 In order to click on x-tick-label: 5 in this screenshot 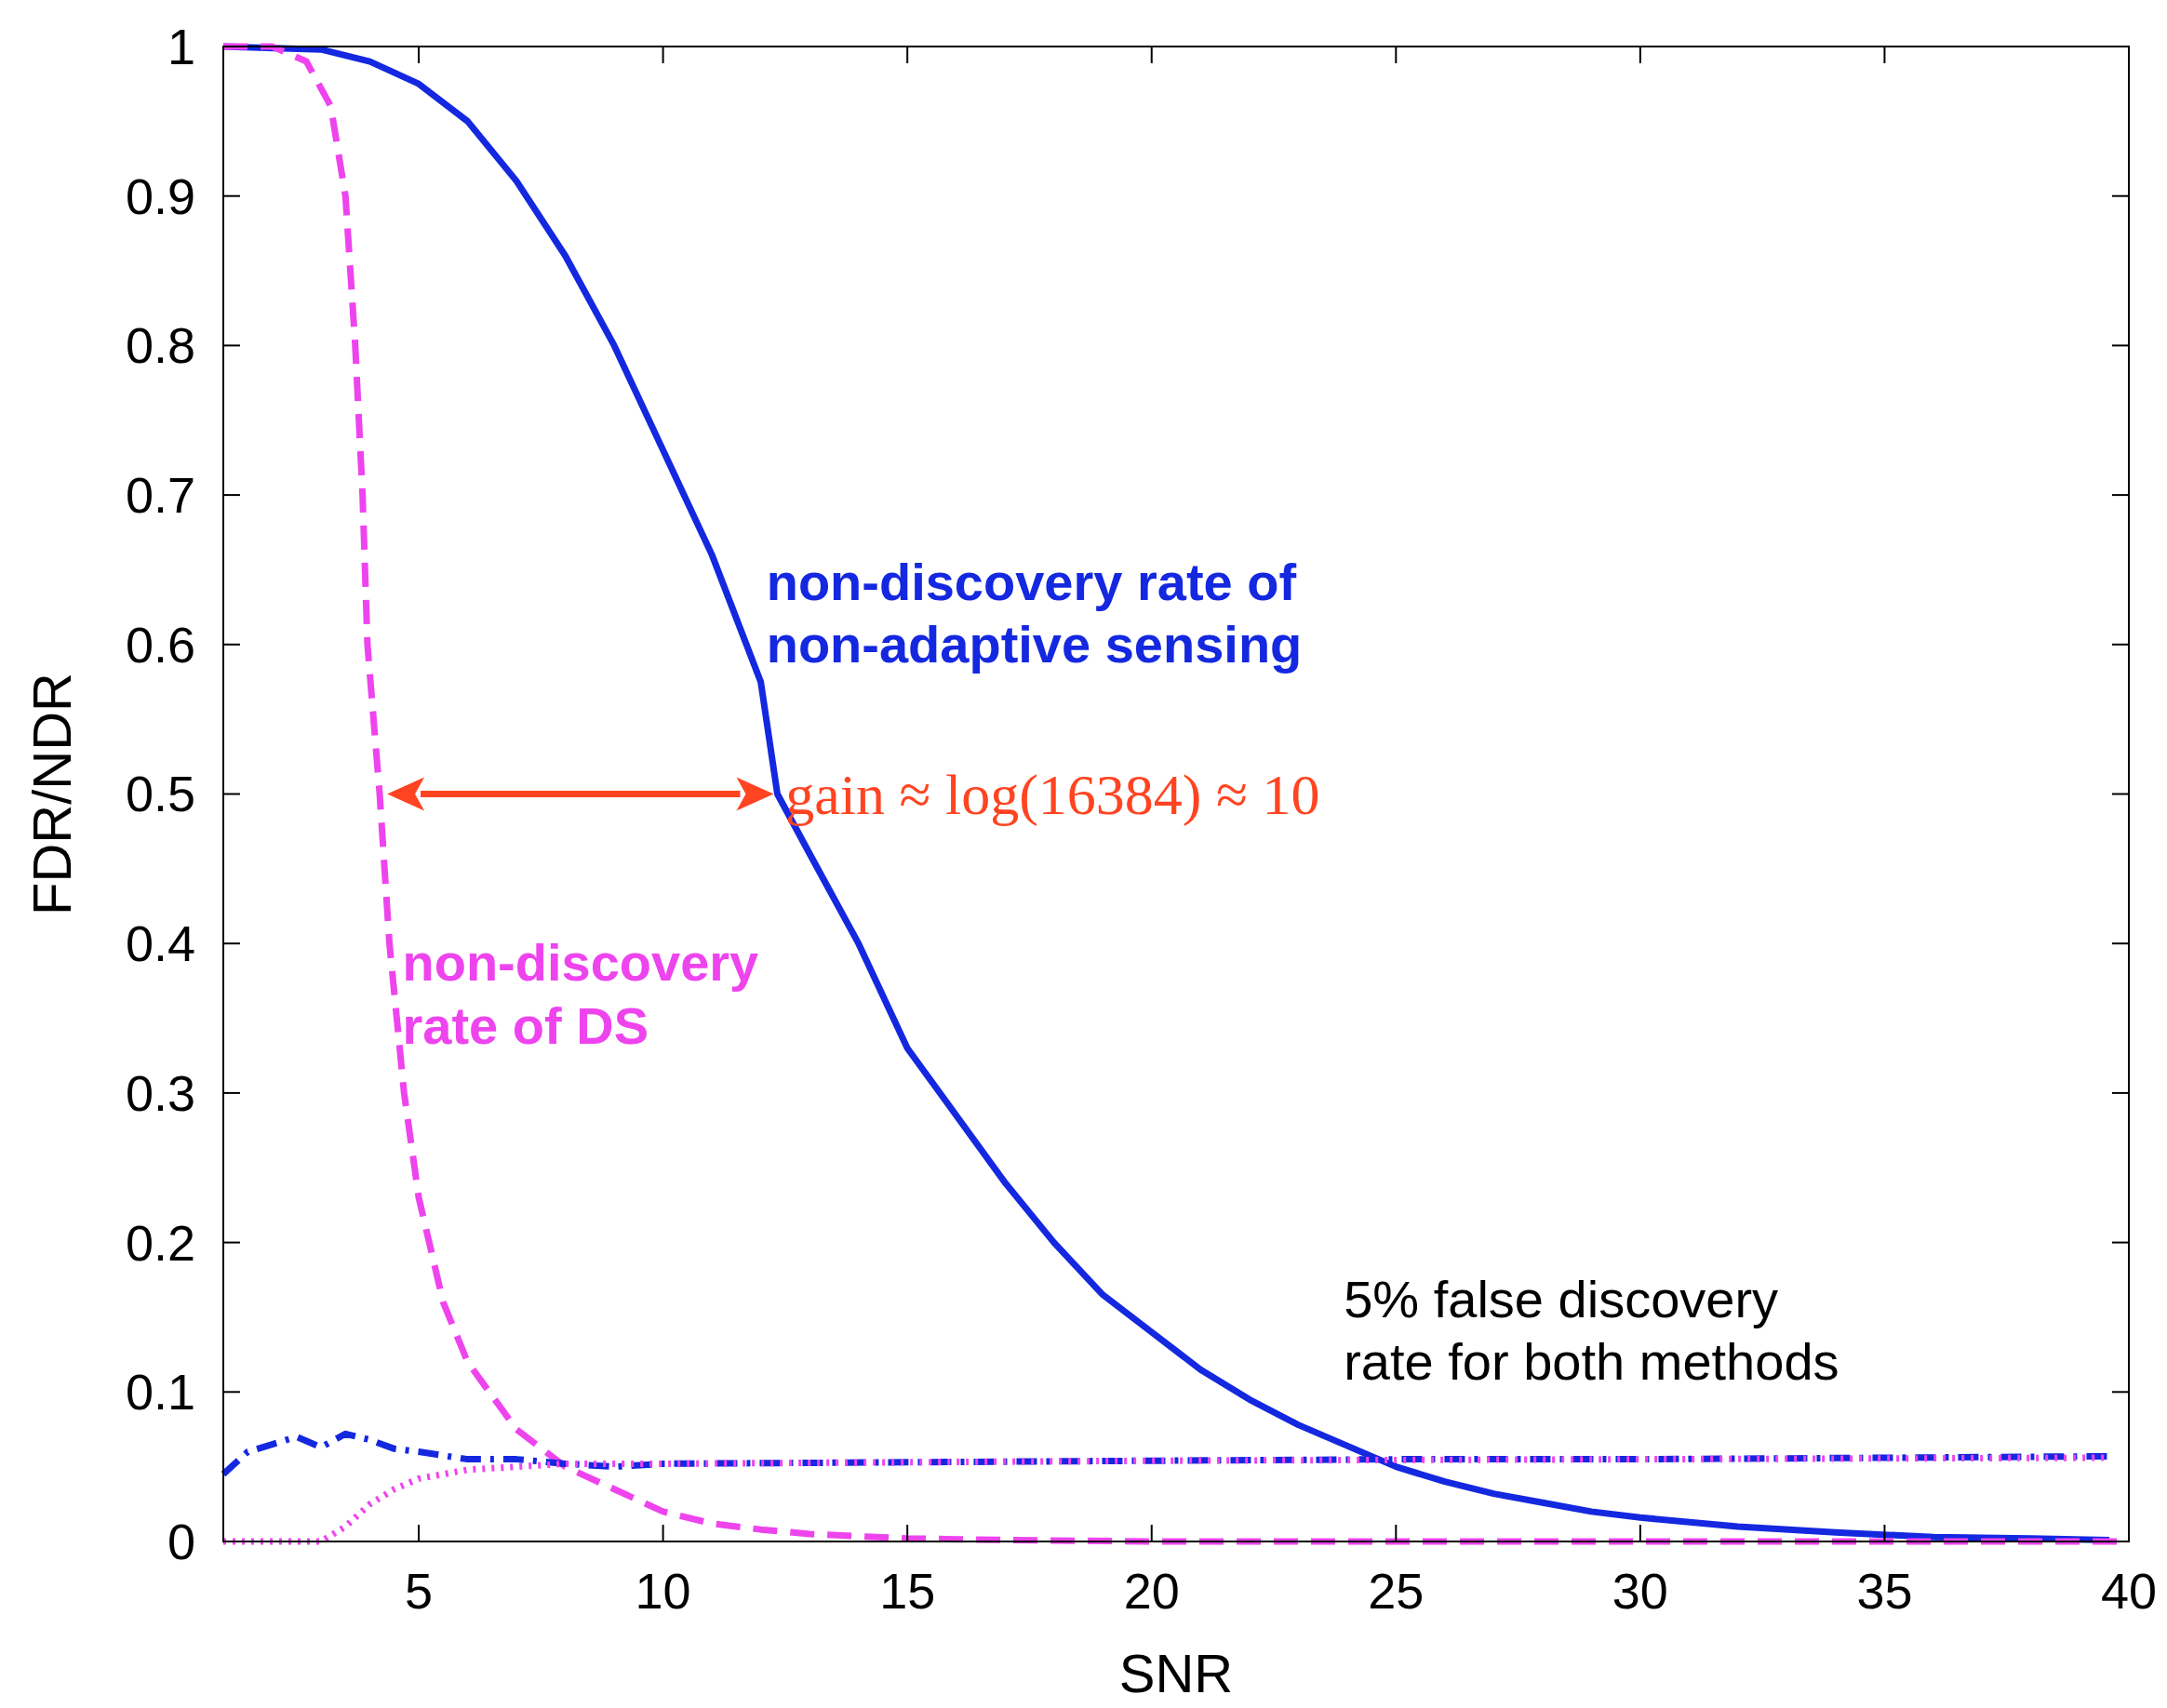, I will do `click(419, 1591)`.